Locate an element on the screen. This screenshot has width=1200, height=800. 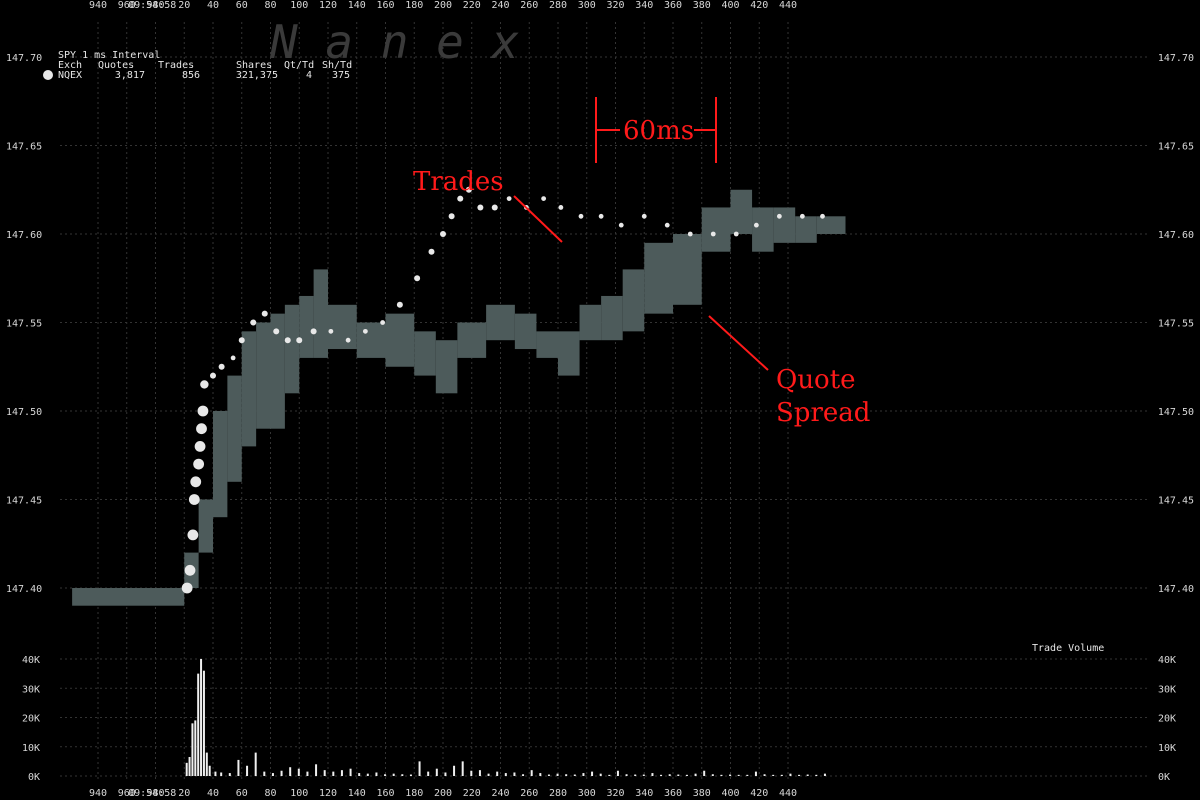
volume-tick-left: 40K is located at coordinates (31, 660).